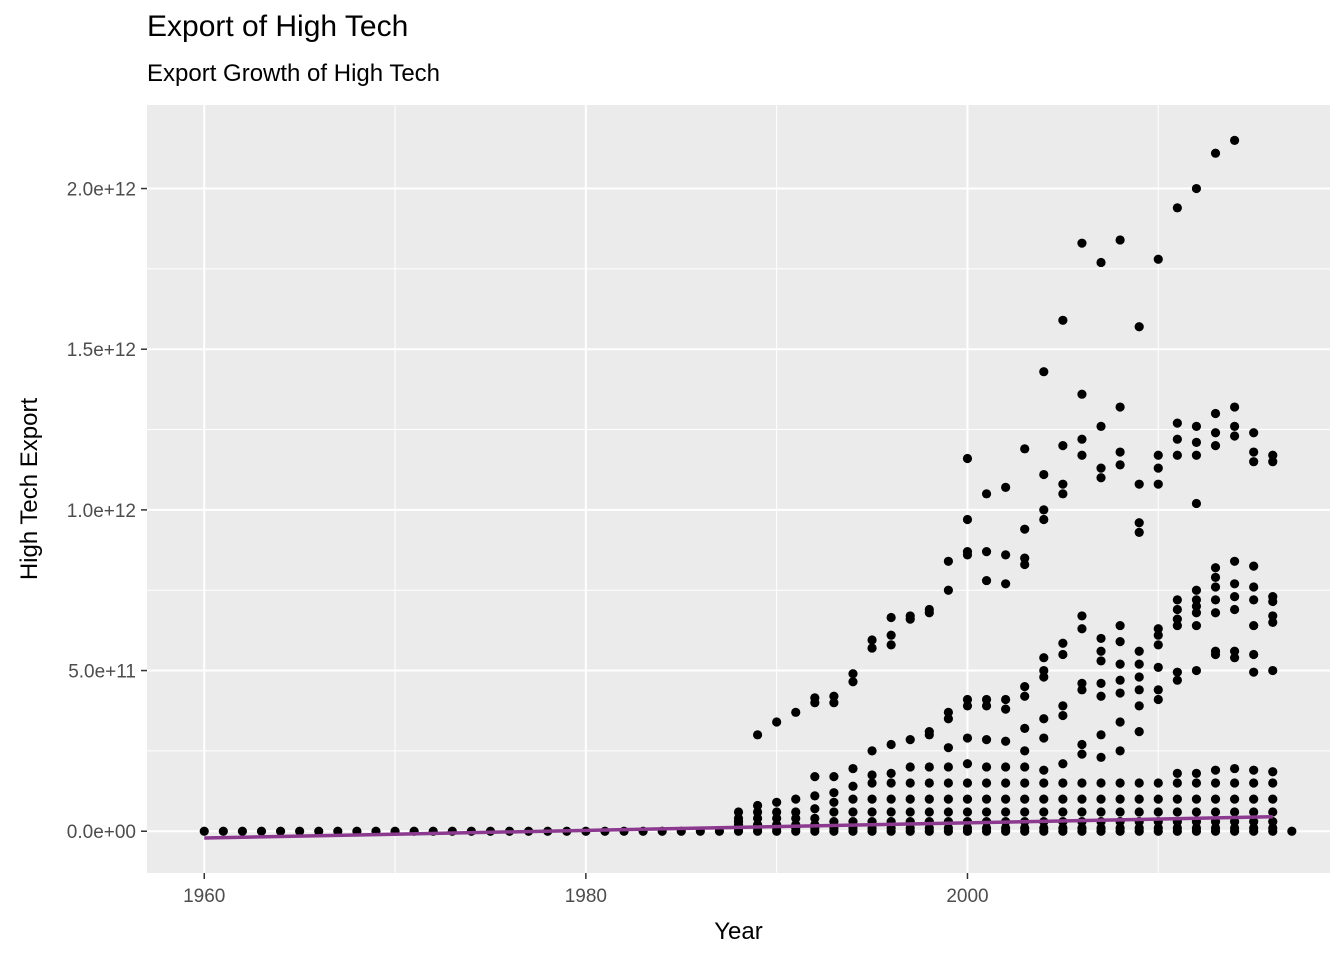 Image resolution: width=1344 pixels, height=960 pixels. I want to click on chart-title: Export of High Tech, so click(278, 26).